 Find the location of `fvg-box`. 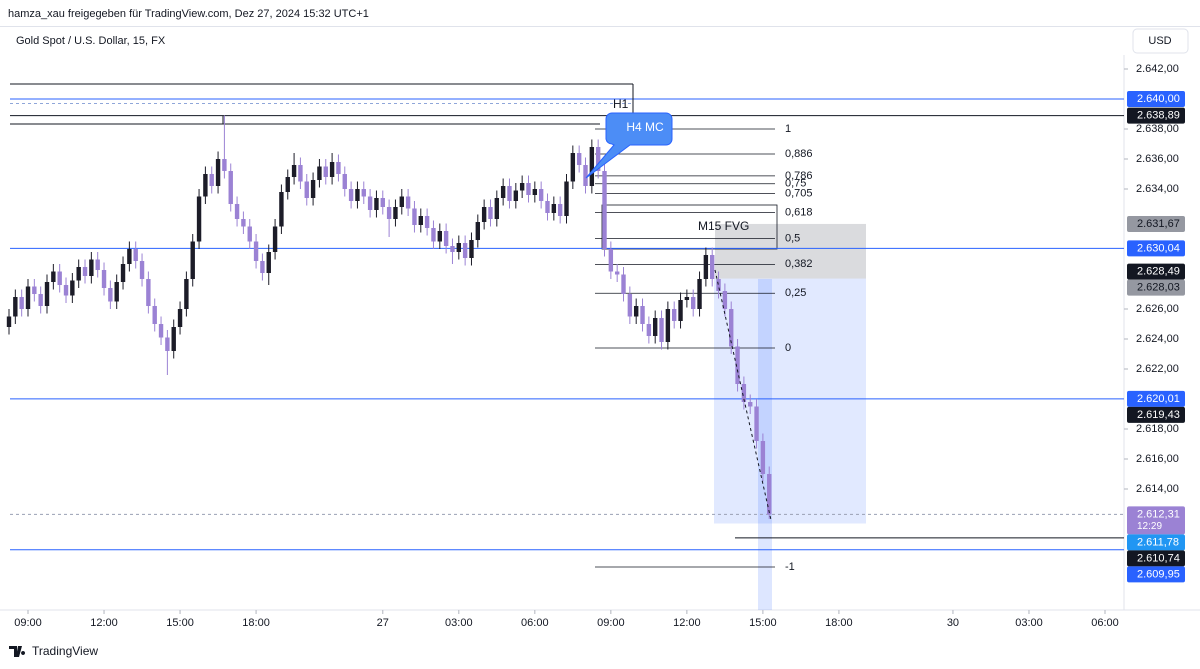

fvg-box is located at coordinates (790, 251).